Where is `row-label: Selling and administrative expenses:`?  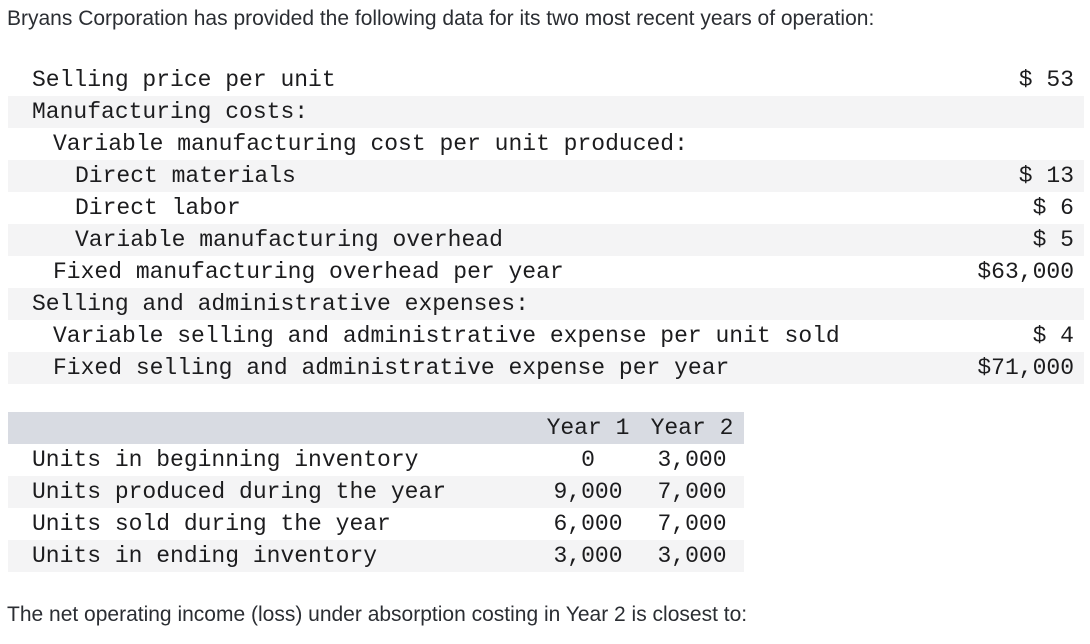 row-label: Selling and administrative expenses: is located at coordinates (280, 304).